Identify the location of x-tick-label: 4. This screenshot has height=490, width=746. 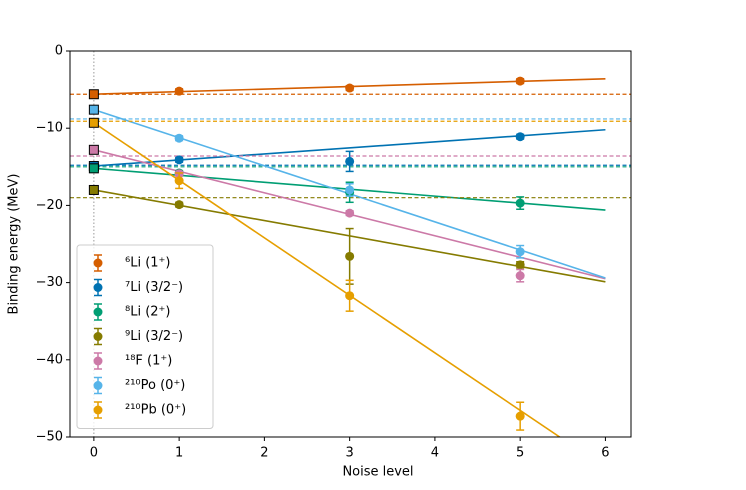
(435, 453).